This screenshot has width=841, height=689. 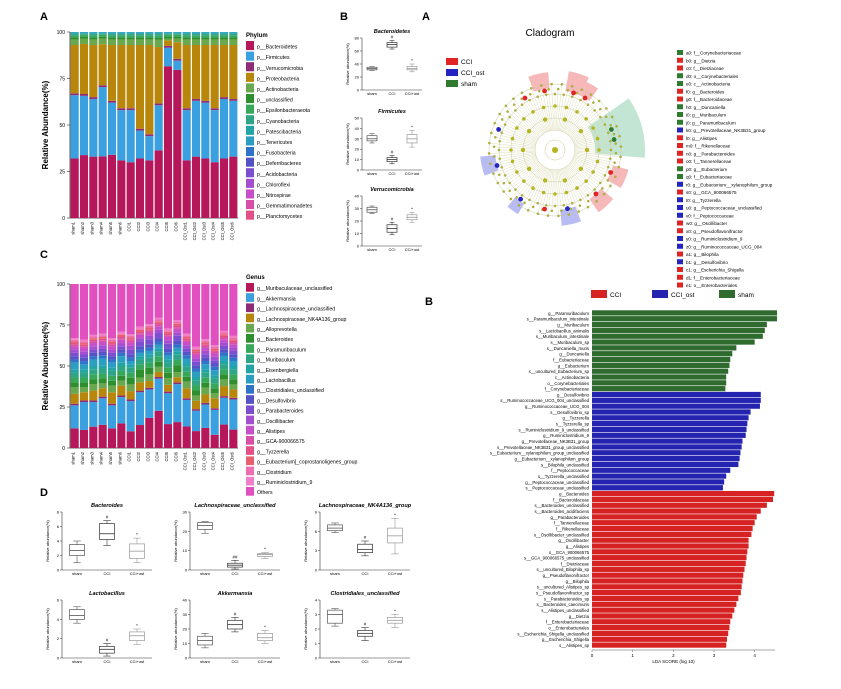 I want to click on lda-category-label: s__uncultured_Alistipes_sp, so click(x=563, y=587).